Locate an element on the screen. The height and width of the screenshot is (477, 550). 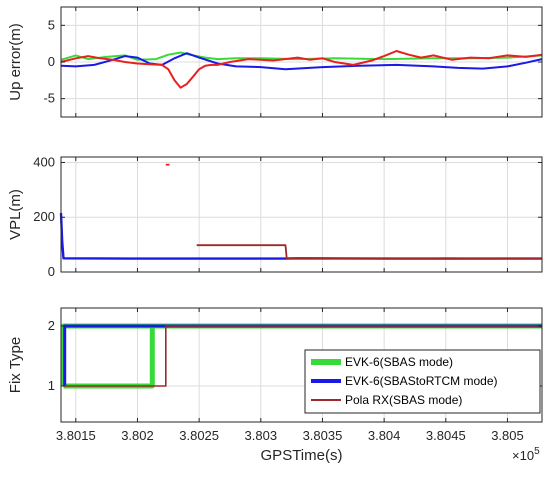
y-tick-label: 2 is located at coordinates (51, 325).